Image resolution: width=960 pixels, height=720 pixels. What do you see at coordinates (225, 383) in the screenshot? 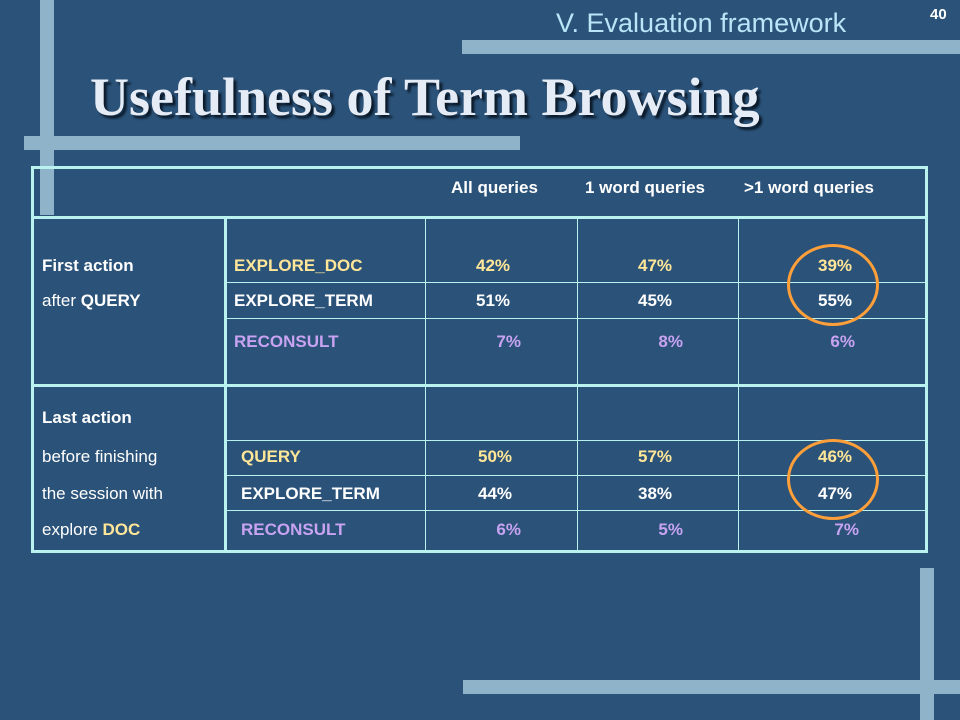
I see `table-divider-label-col` at bounding box center [225, 383].